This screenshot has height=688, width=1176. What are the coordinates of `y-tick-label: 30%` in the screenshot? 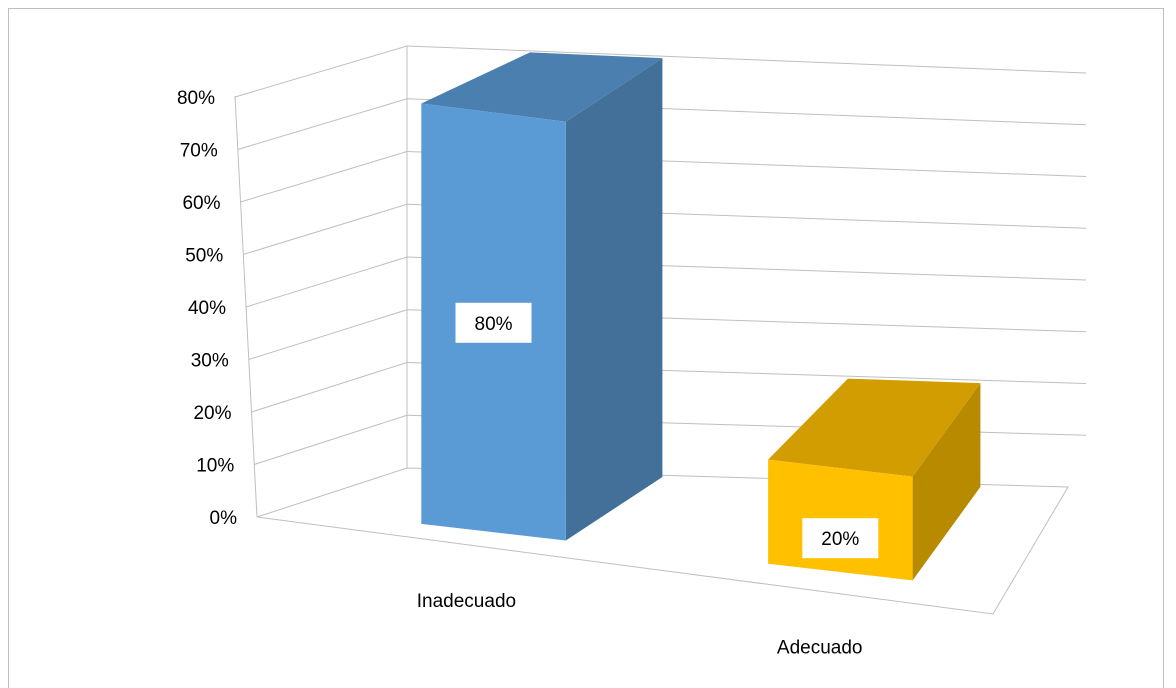 It's located at (210, 361).